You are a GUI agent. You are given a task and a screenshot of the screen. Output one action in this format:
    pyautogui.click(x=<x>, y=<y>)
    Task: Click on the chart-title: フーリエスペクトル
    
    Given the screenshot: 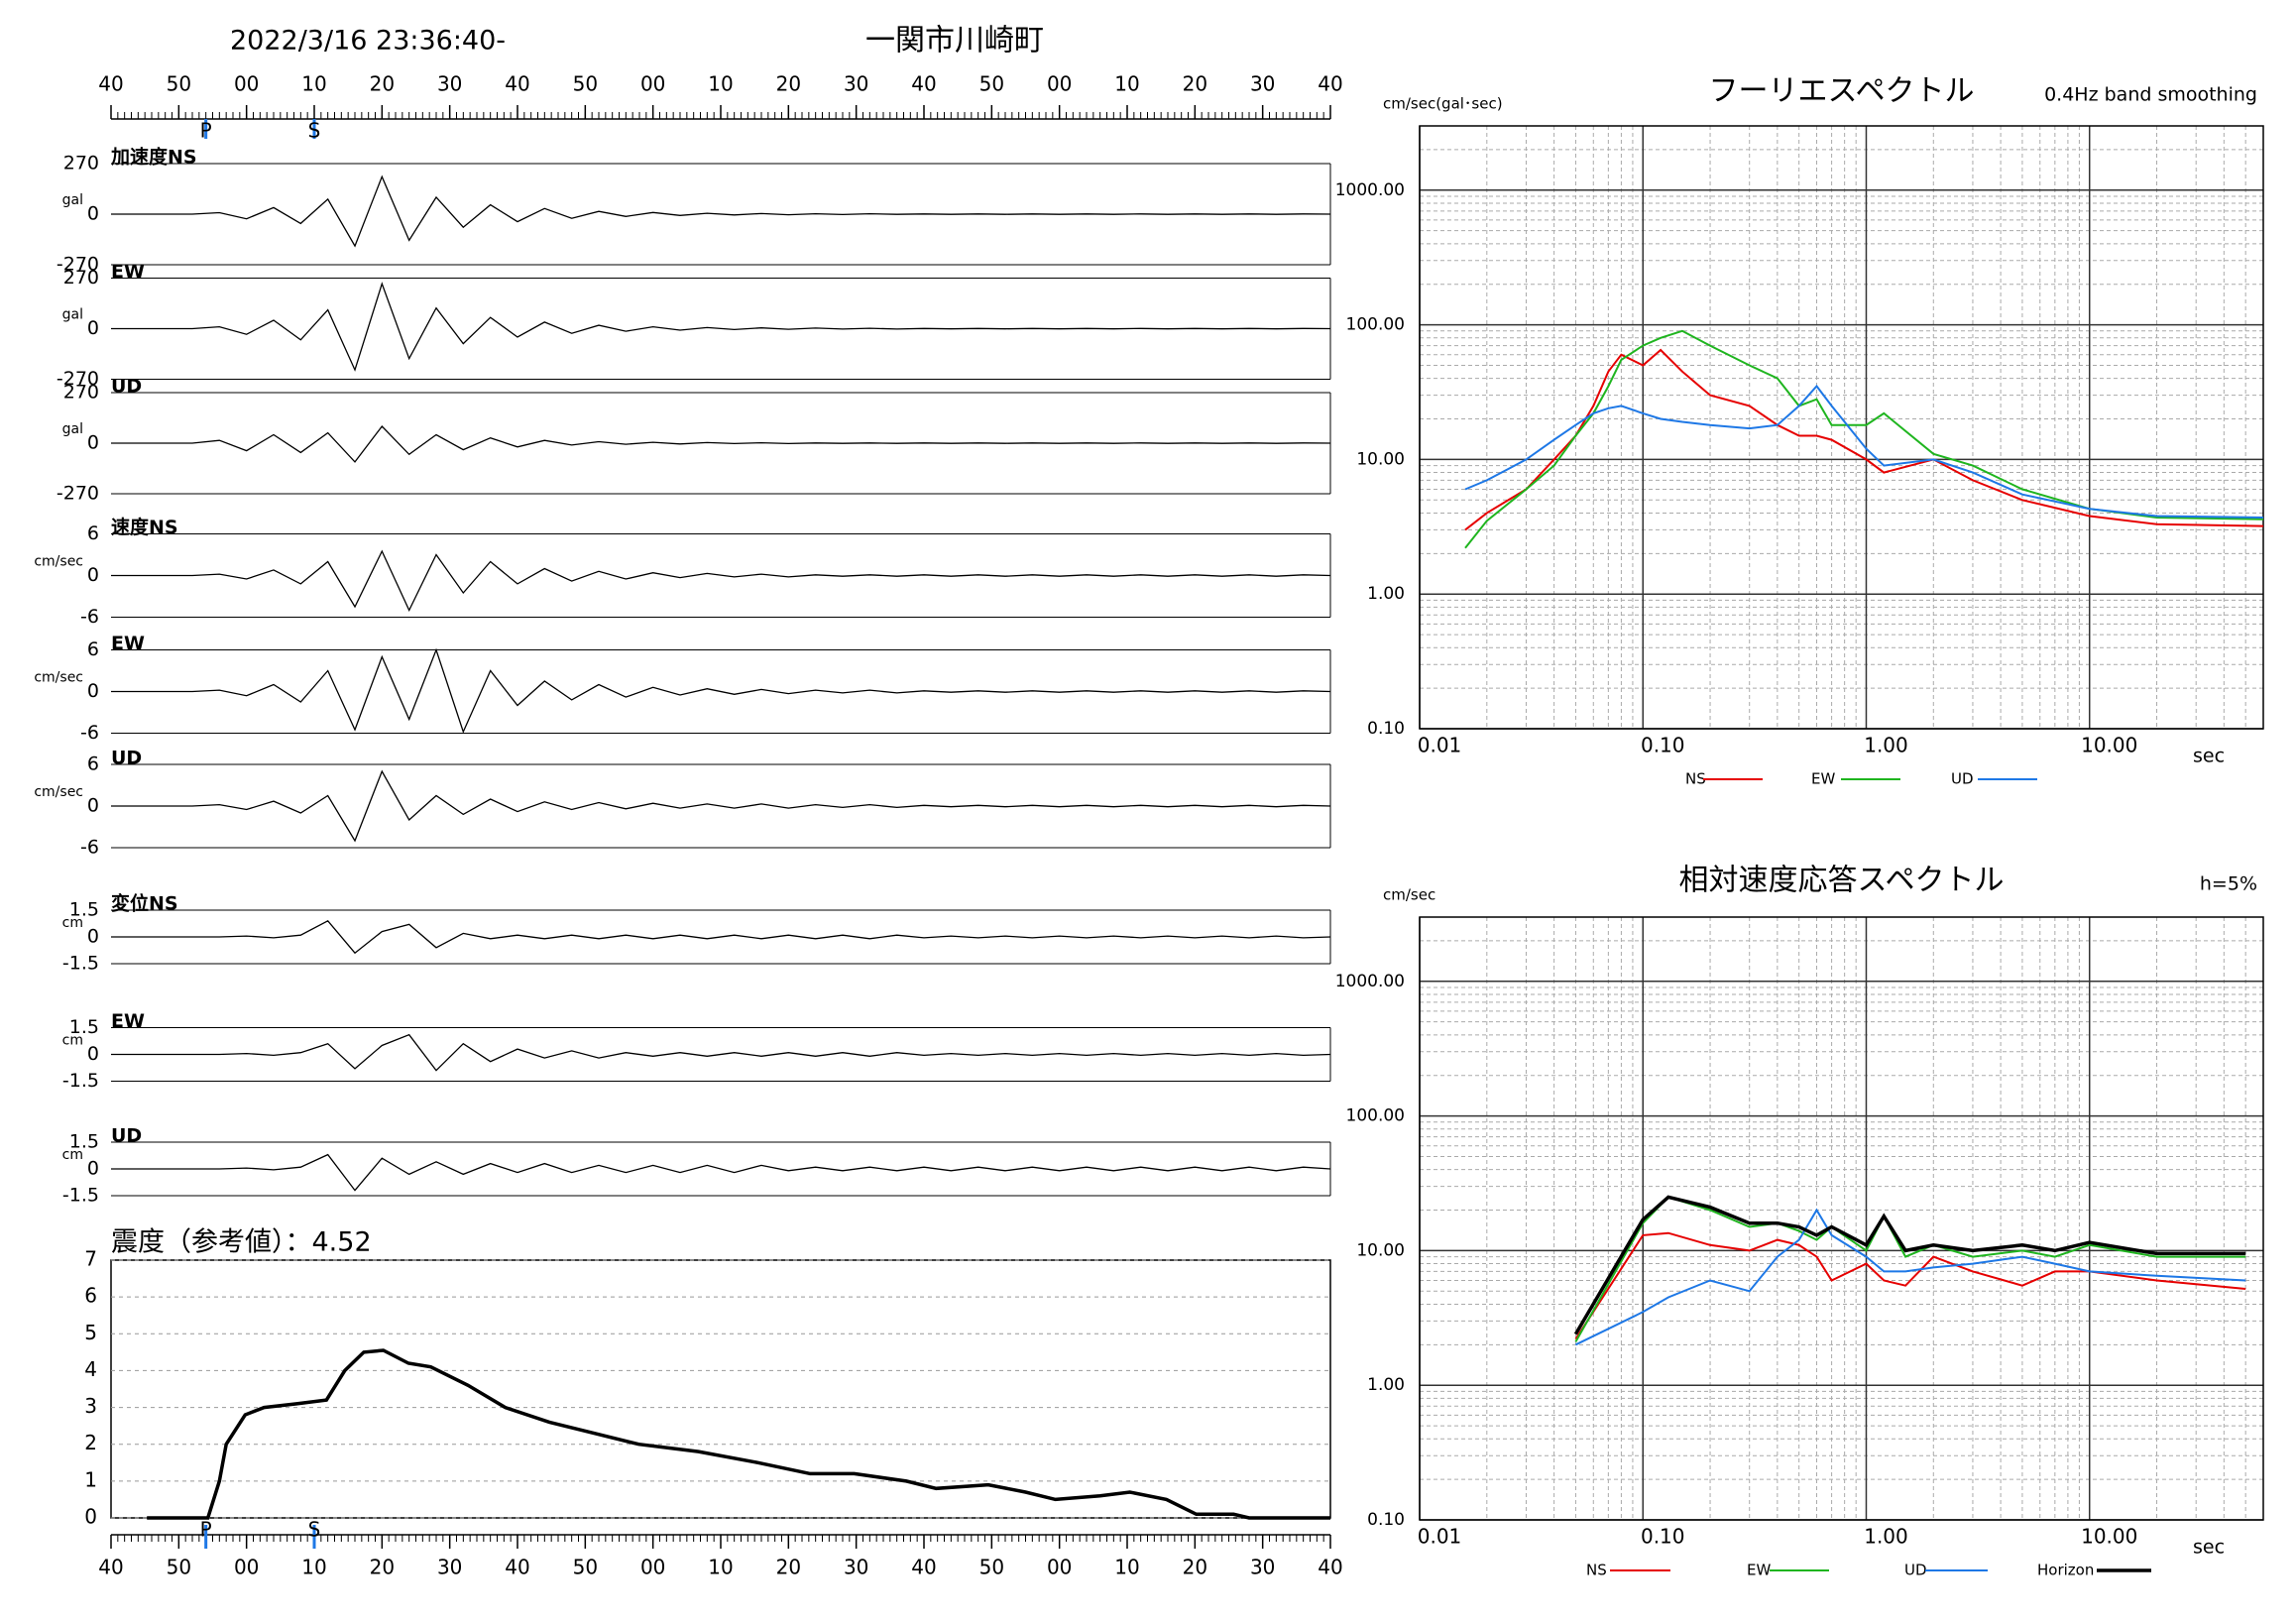 What is the action you would take?
    pyautogui.click(x=1842, y=91)
    